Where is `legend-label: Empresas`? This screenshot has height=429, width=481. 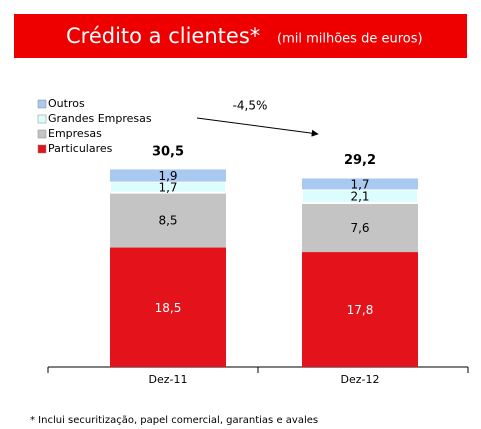 legend-label: Empresas is located at coordinates (75, 133).